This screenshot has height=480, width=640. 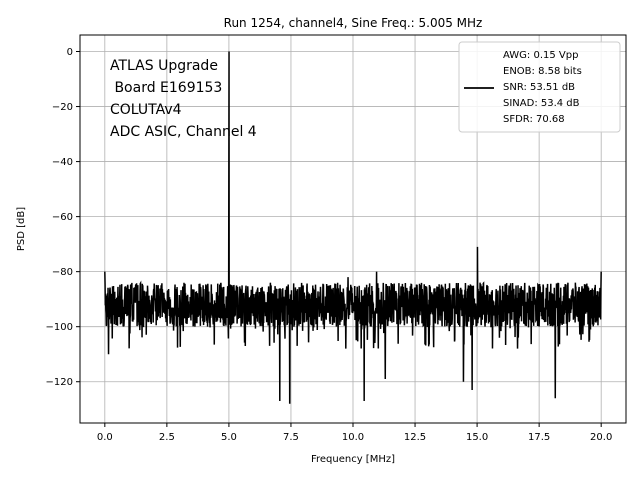 What do you see at coordinates (534, 119) in the screenshot?
I see `legend-entry-line: SFDR: 70.68` at bounding box center [534, 119].